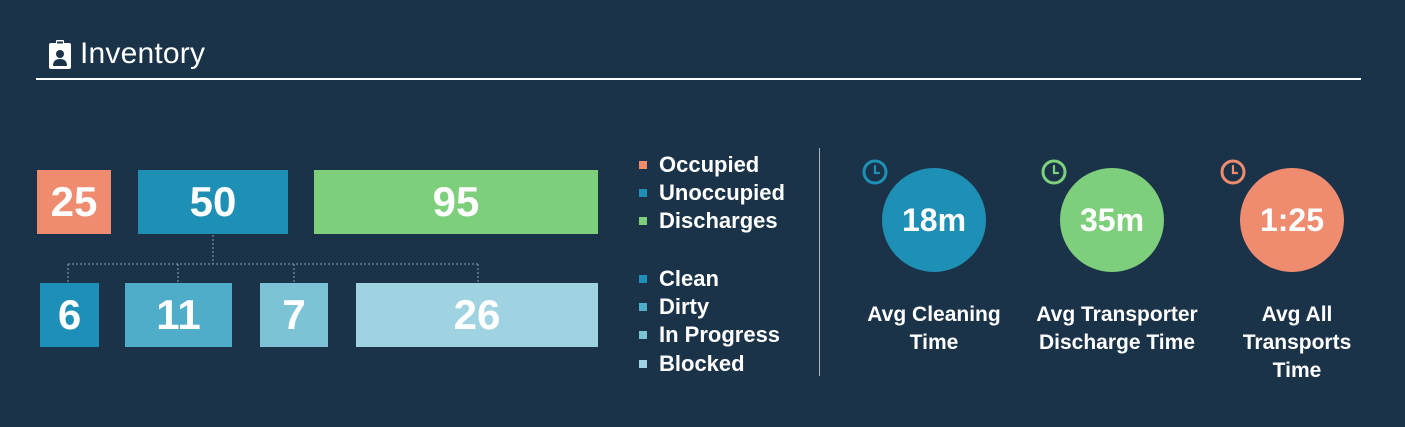  I want to click on dirty-count-box: 11, so click(178, 315).